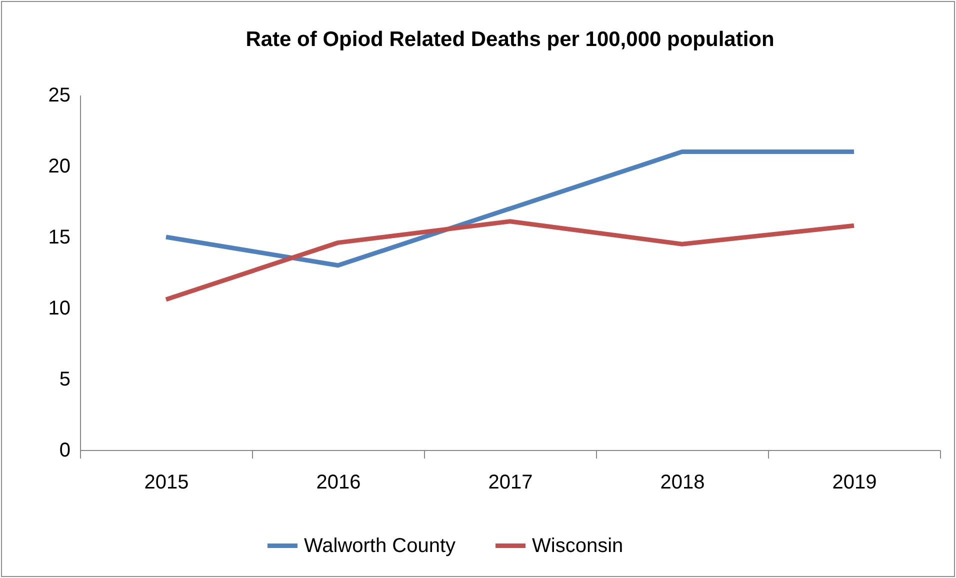 The height and width of the screenshot is (578, 956). What do you see at coordinates (510, 483) in the screenshot?
I see `x-tick-label: 2017` at bounding box center [510, 483].